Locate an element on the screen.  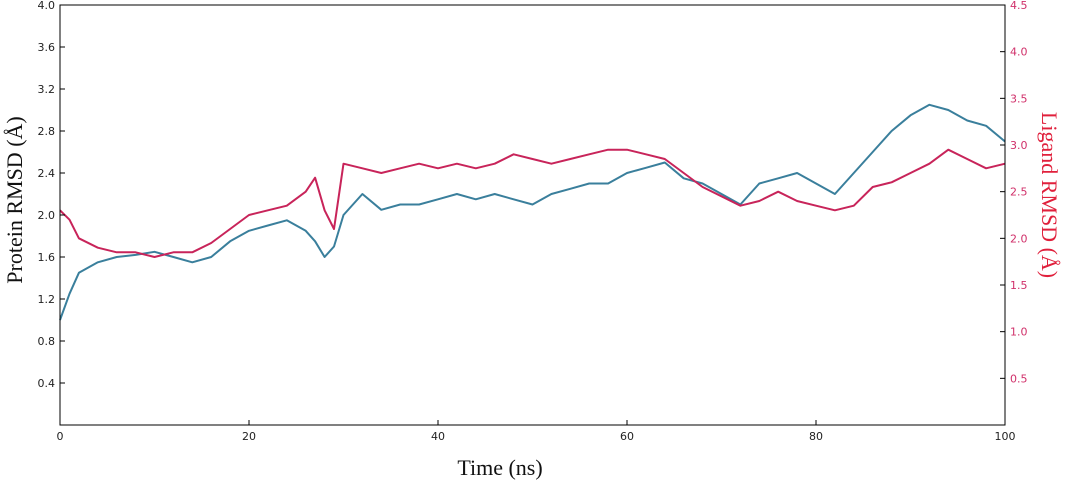
right-y-axis-title: Ligand RMSD (Å) is located at coordinates (1049, 195).